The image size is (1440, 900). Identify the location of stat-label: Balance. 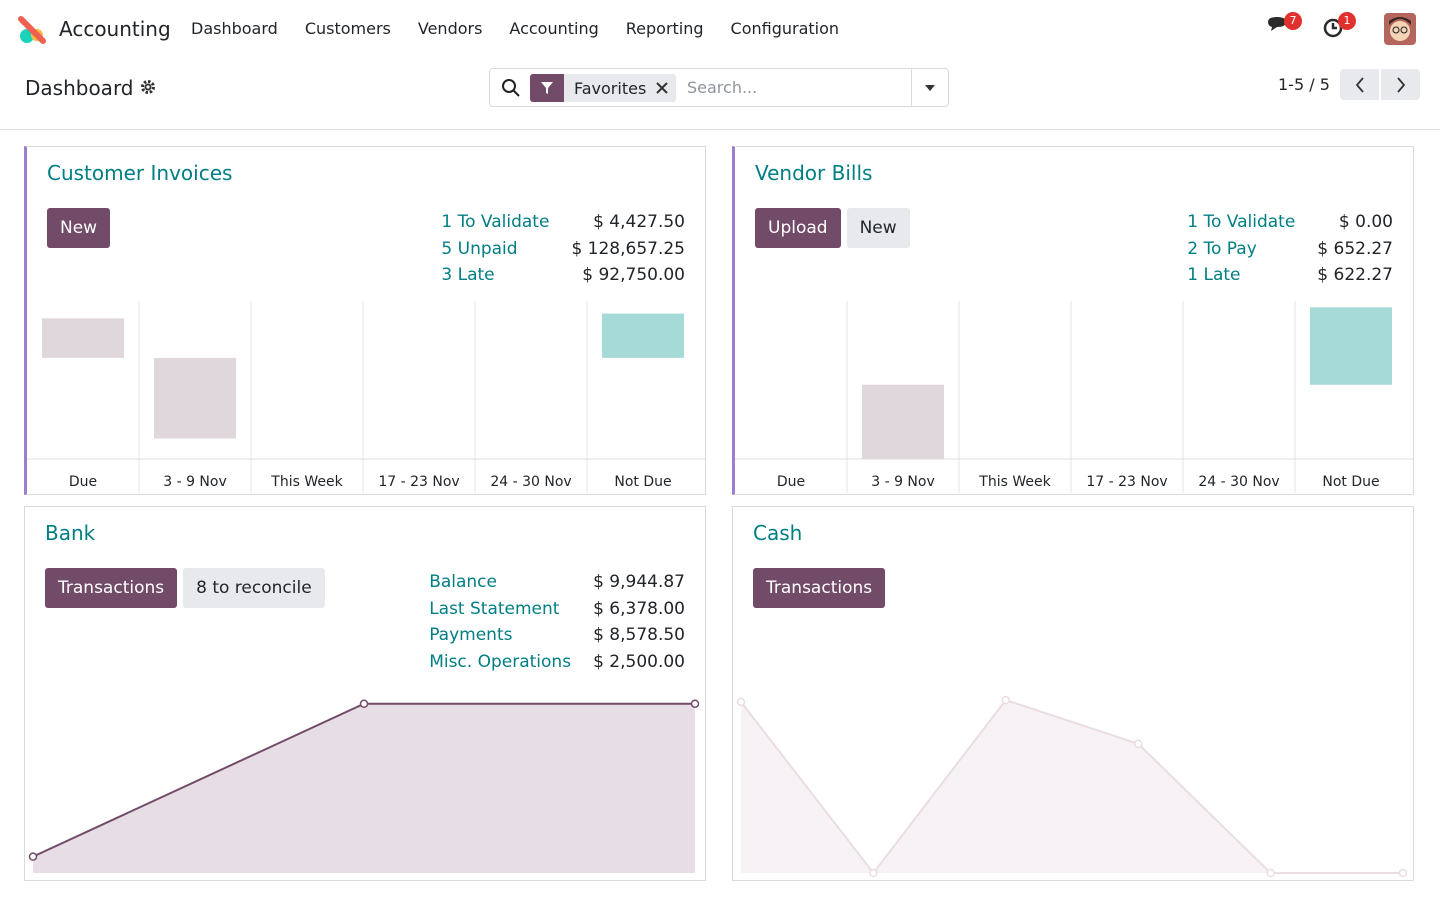
(463, 582).